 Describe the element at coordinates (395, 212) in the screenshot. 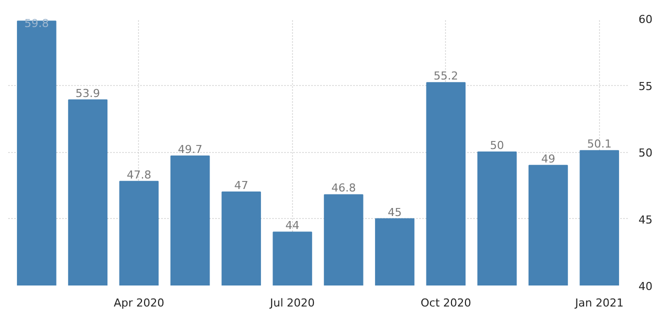

I see `data-label: 45` at that location.